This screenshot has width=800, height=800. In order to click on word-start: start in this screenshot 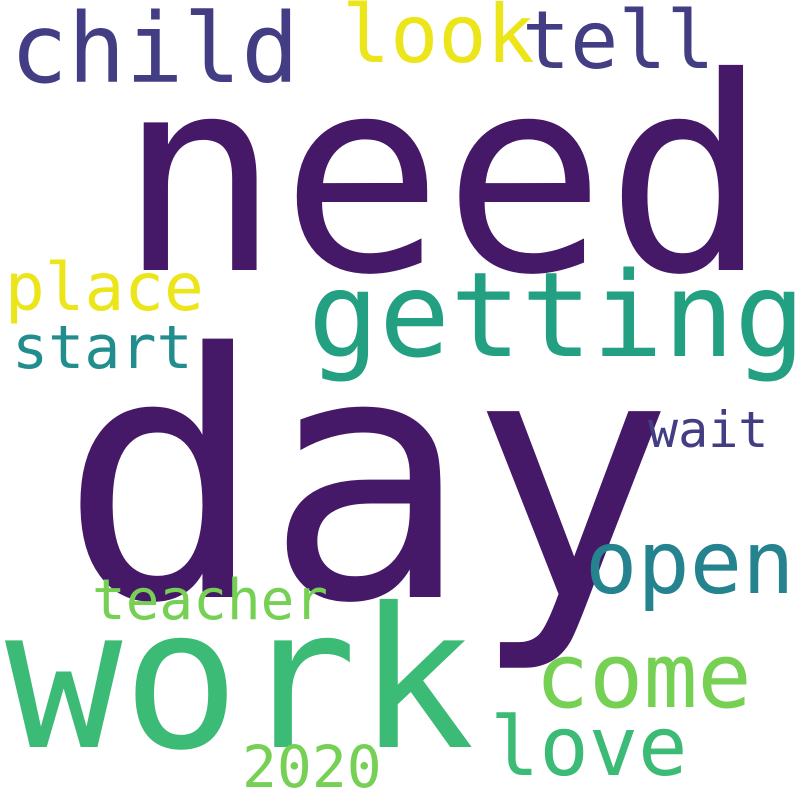, I will do `click(102, 348)`.